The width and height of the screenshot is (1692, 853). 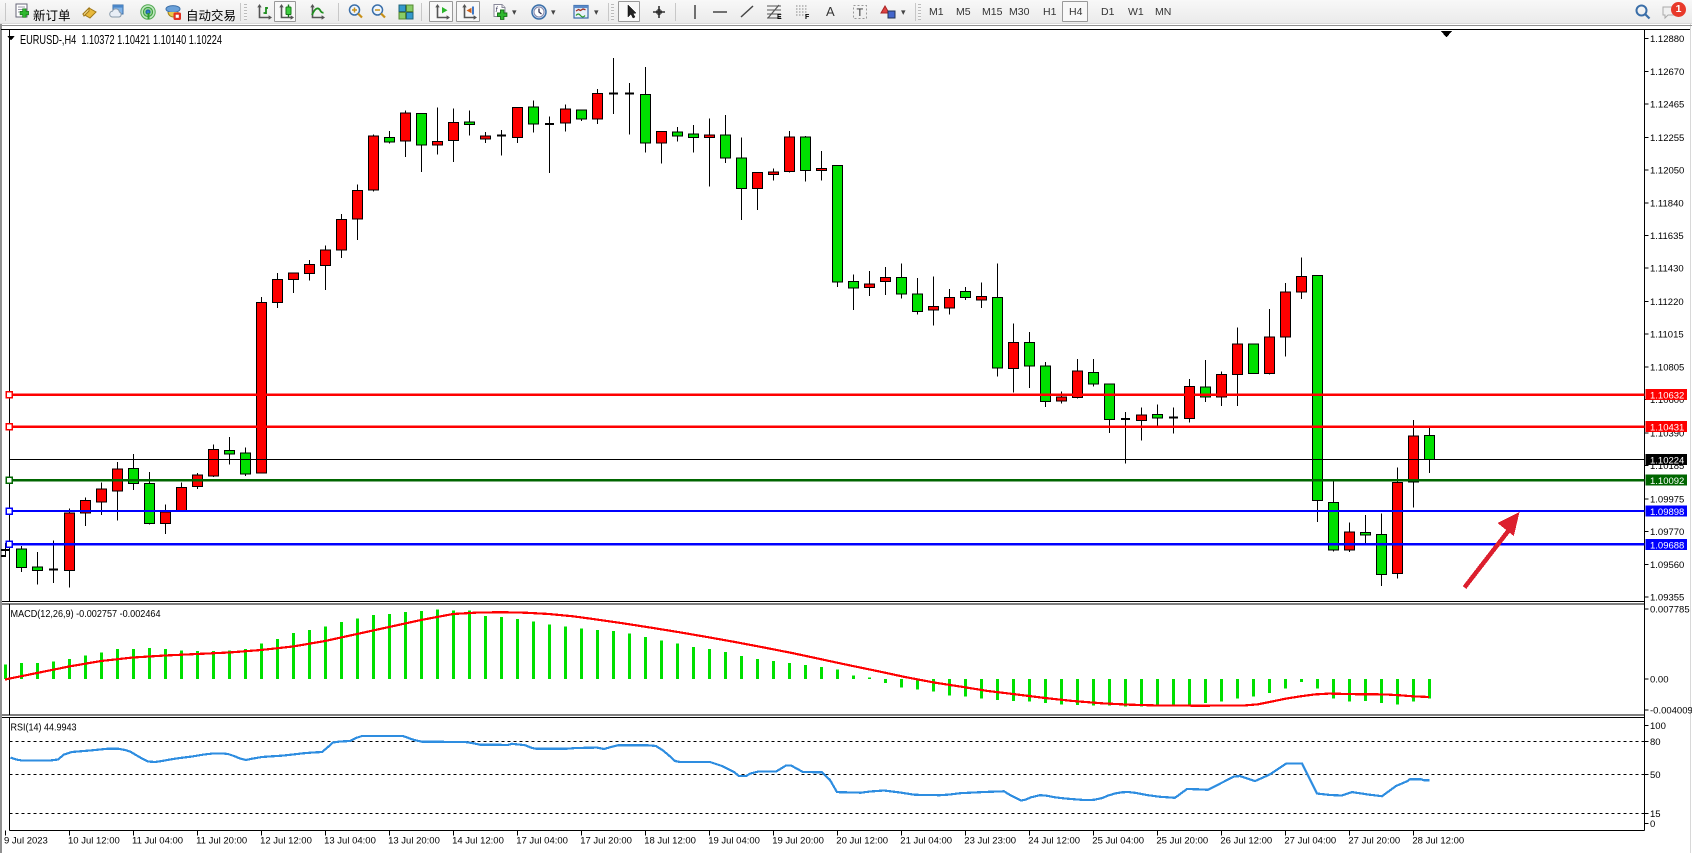 What do you see at coordinates (862, 841) in the screenshot?
I see `svg-text: 20 Jul 12:00` at bounding box center [862, 841].